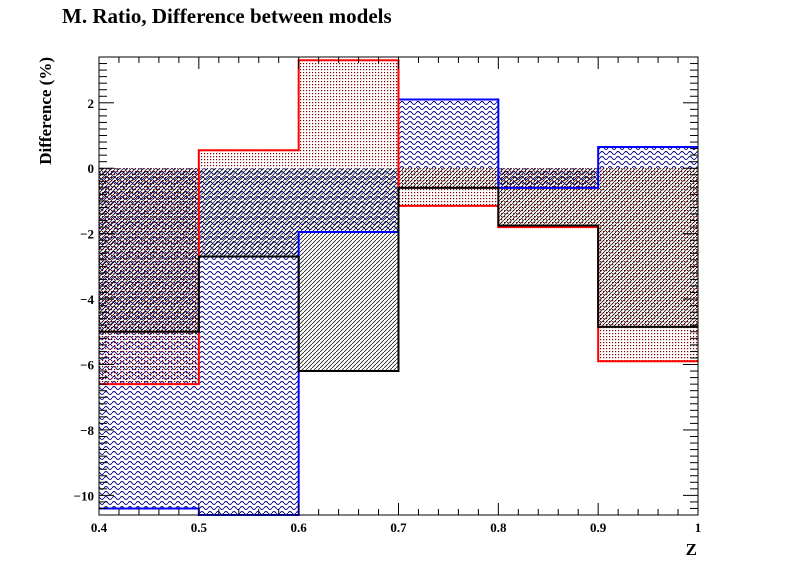  I want to click on x-tick-label: 0.8, so click(498, 527).